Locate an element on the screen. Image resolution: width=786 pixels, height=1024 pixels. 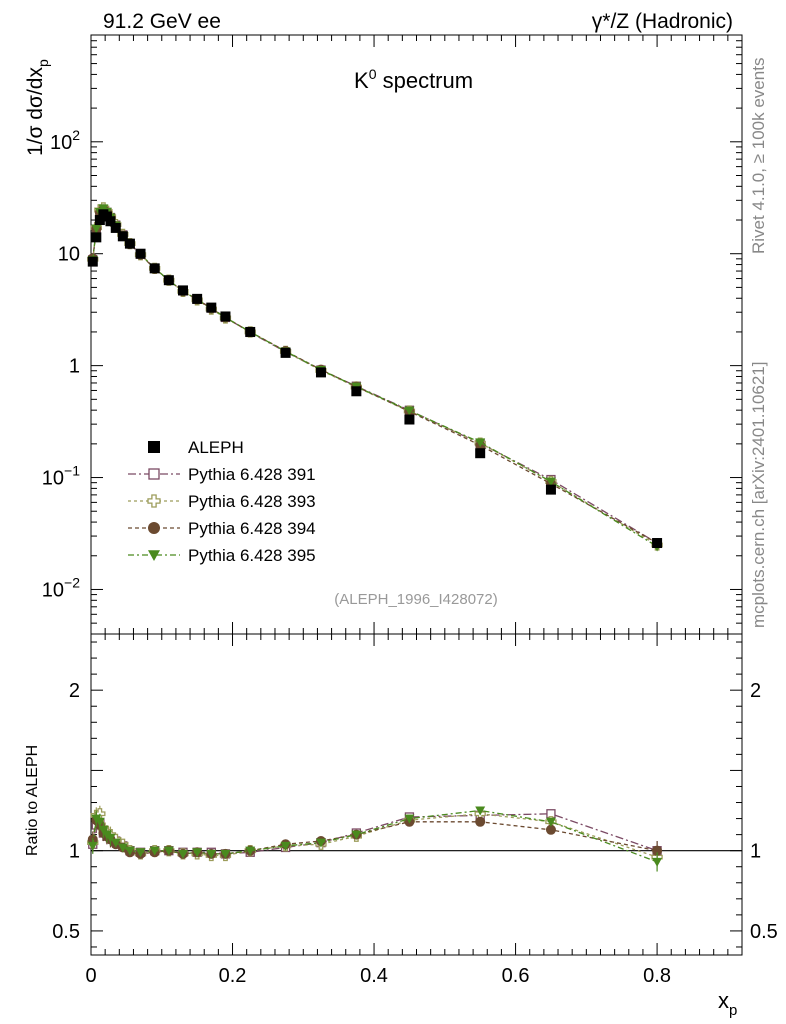
analysis-id: (ALEPH_1996_I428072) is located at coordinates (415, 599).